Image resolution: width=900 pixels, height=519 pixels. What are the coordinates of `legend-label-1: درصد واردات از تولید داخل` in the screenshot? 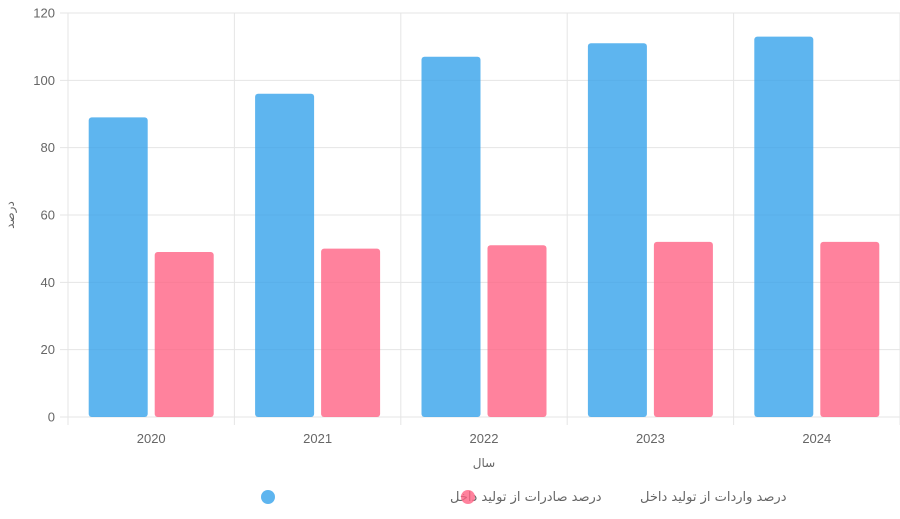 It's located at (713, 497).